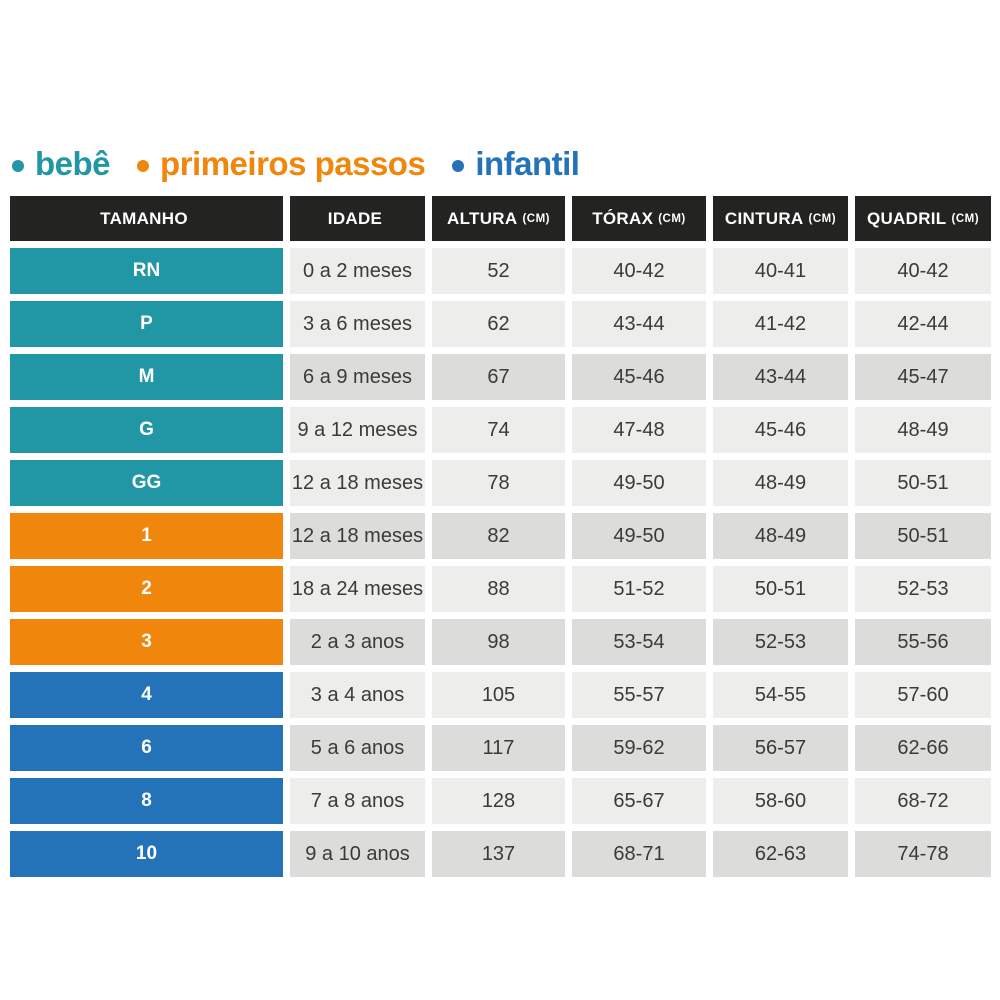  What do you see at coordinates (498, 430) in the screenshot?
I see `data-cell: 74` at bounding box center [498, 430].